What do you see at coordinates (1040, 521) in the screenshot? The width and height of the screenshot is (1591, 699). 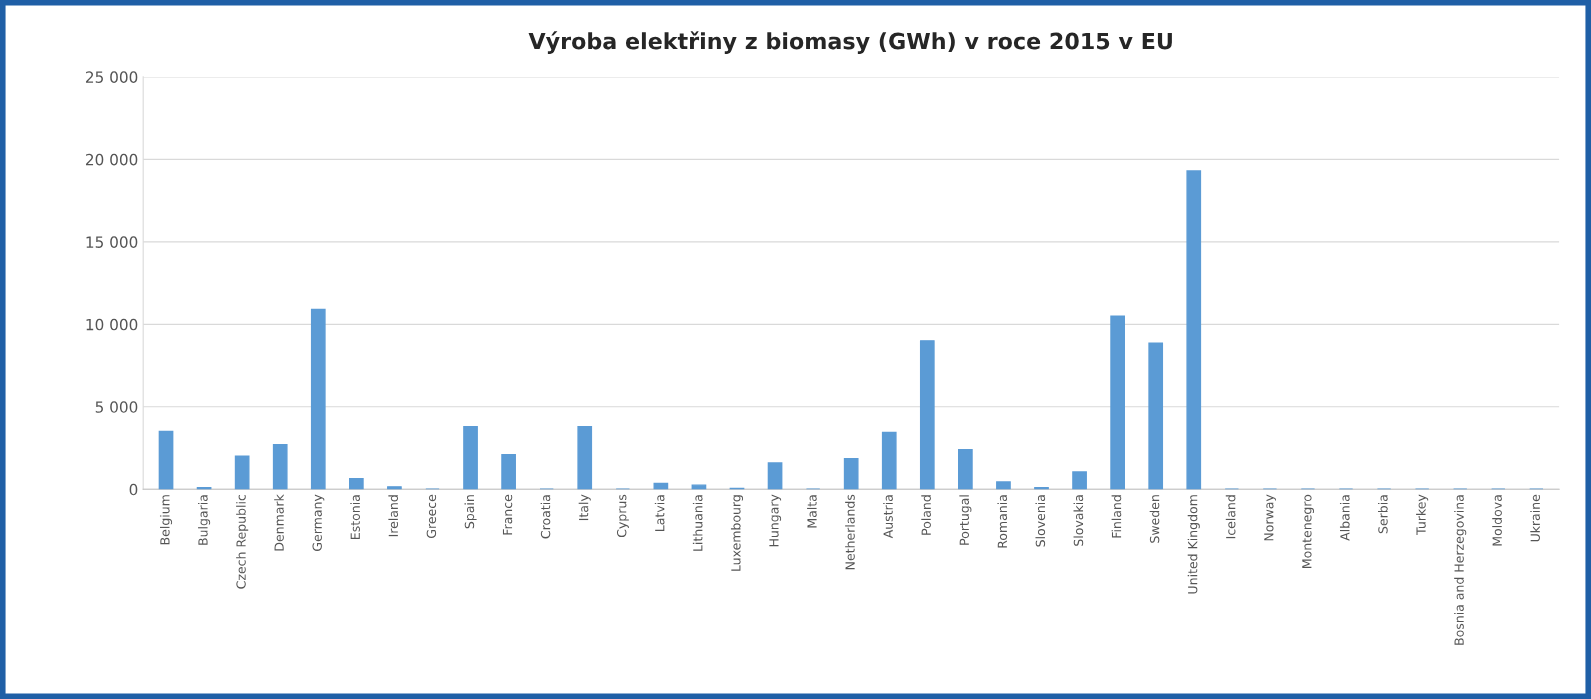 I see `x-tick-label: Slovenia` at bounding box center [1040, 521].